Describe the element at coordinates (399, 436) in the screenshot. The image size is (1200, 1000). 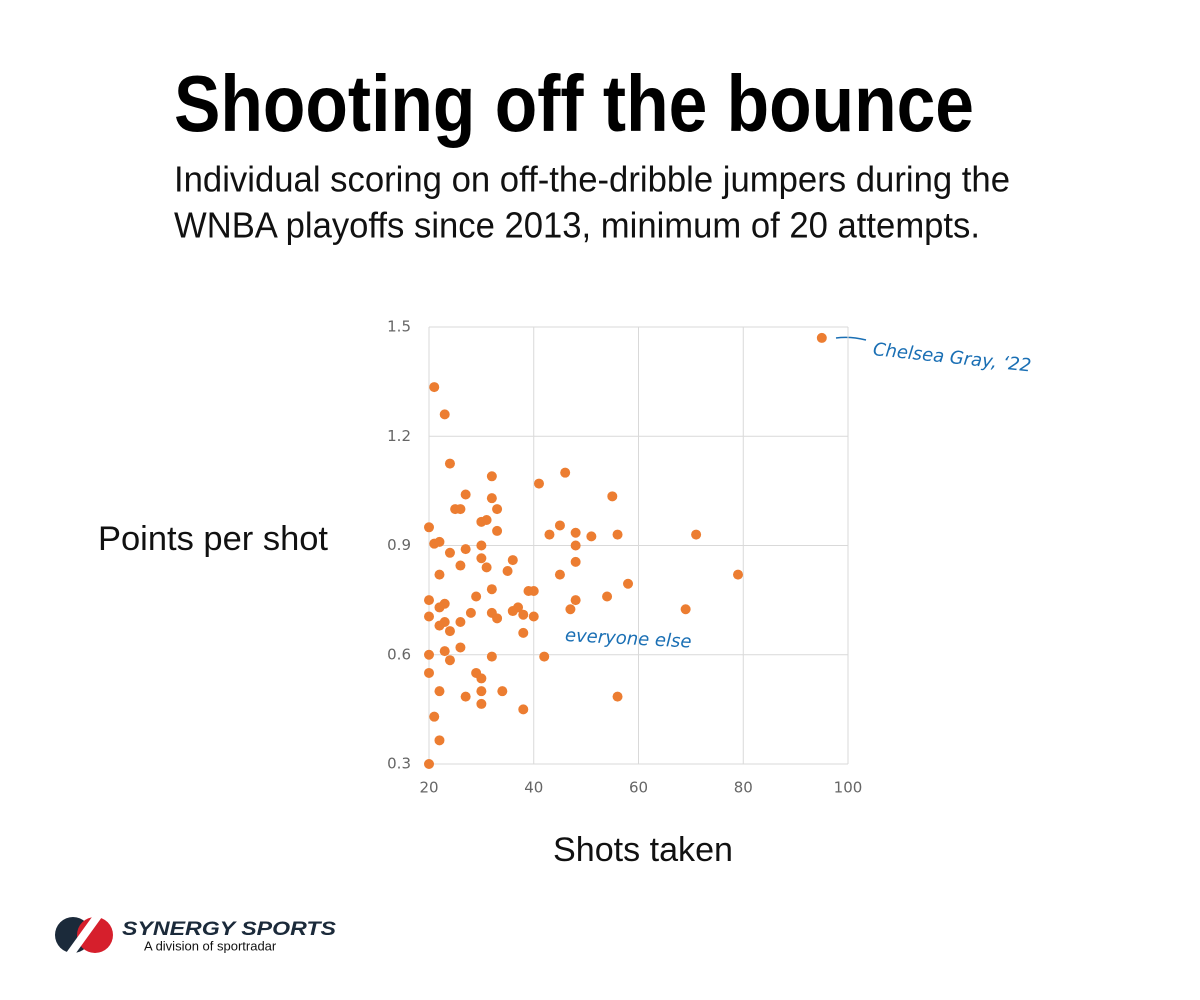
I see `y-tick-label: 1.2` at that location.